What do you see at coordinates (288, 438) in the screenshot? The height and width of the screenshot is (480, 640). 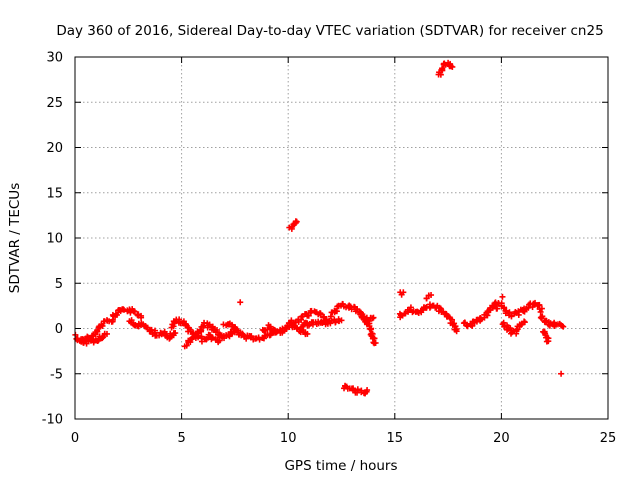 I see `x-tick-label: 10` at bounding box center [288, 438].